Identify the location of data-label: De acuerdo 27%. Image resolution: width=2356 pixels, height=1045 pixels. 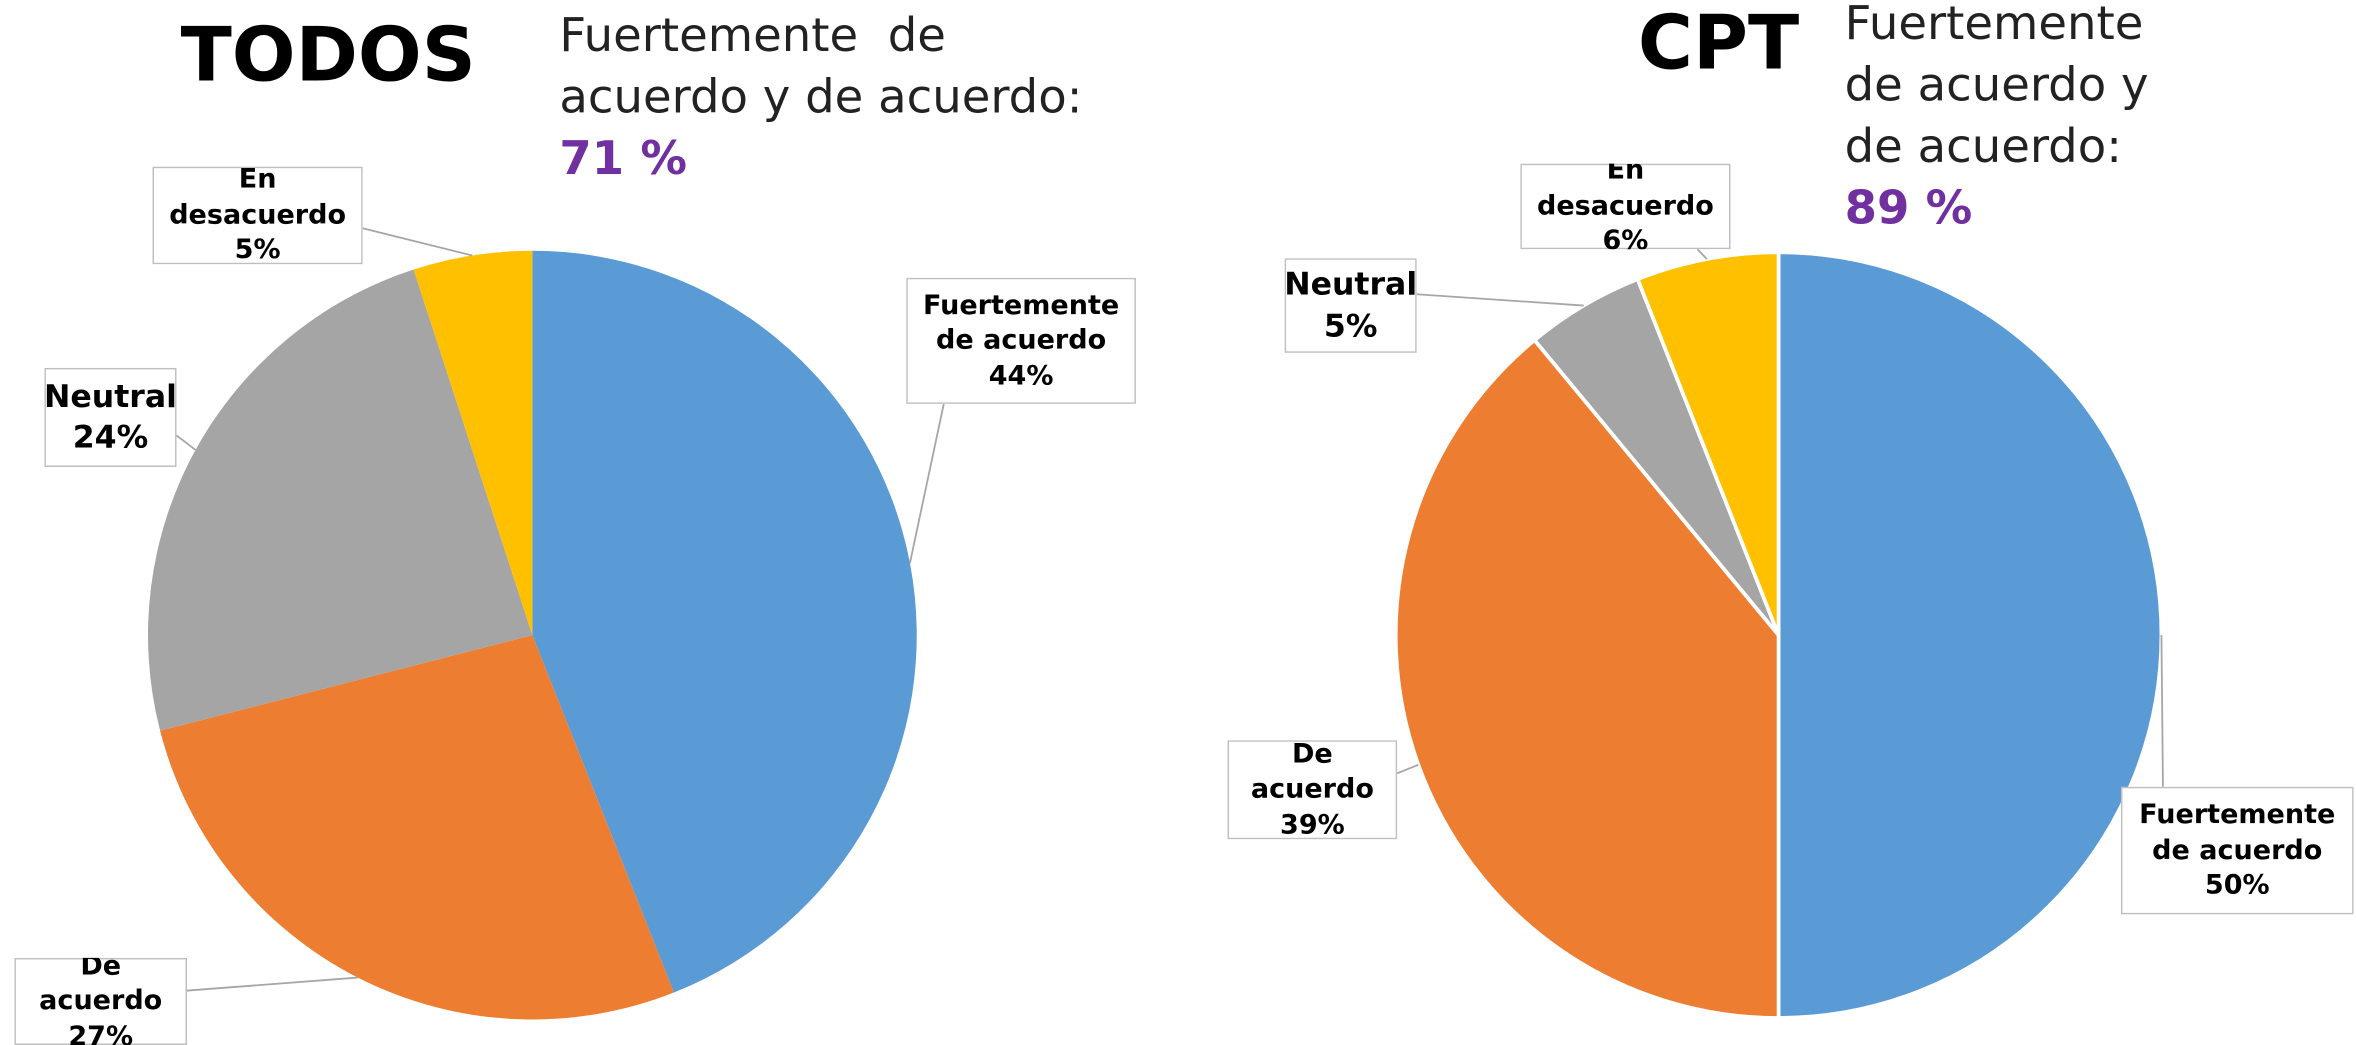
(101, 1001).